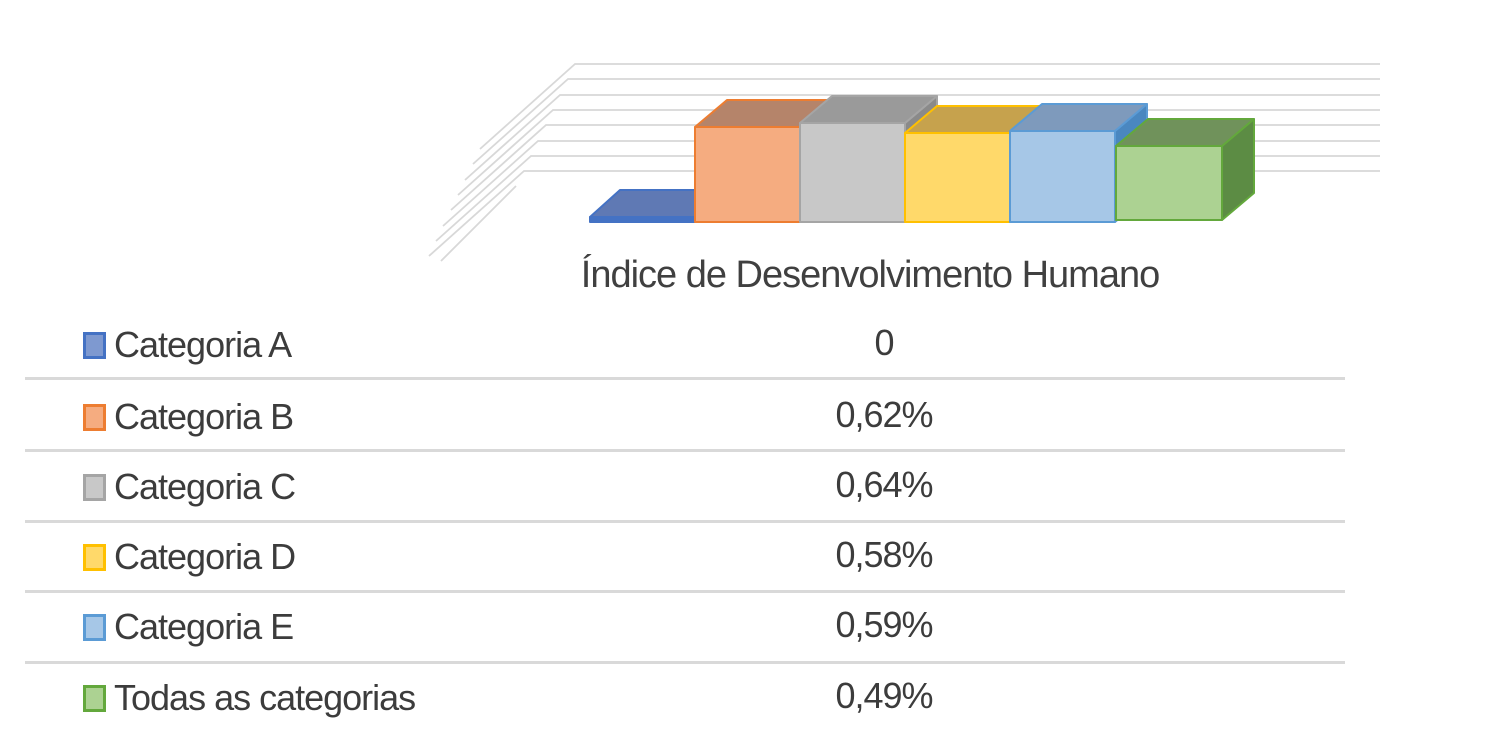 This screenshot has width=1497, height=737. I want to click on row-label: Categoria C, so click(205, 486).